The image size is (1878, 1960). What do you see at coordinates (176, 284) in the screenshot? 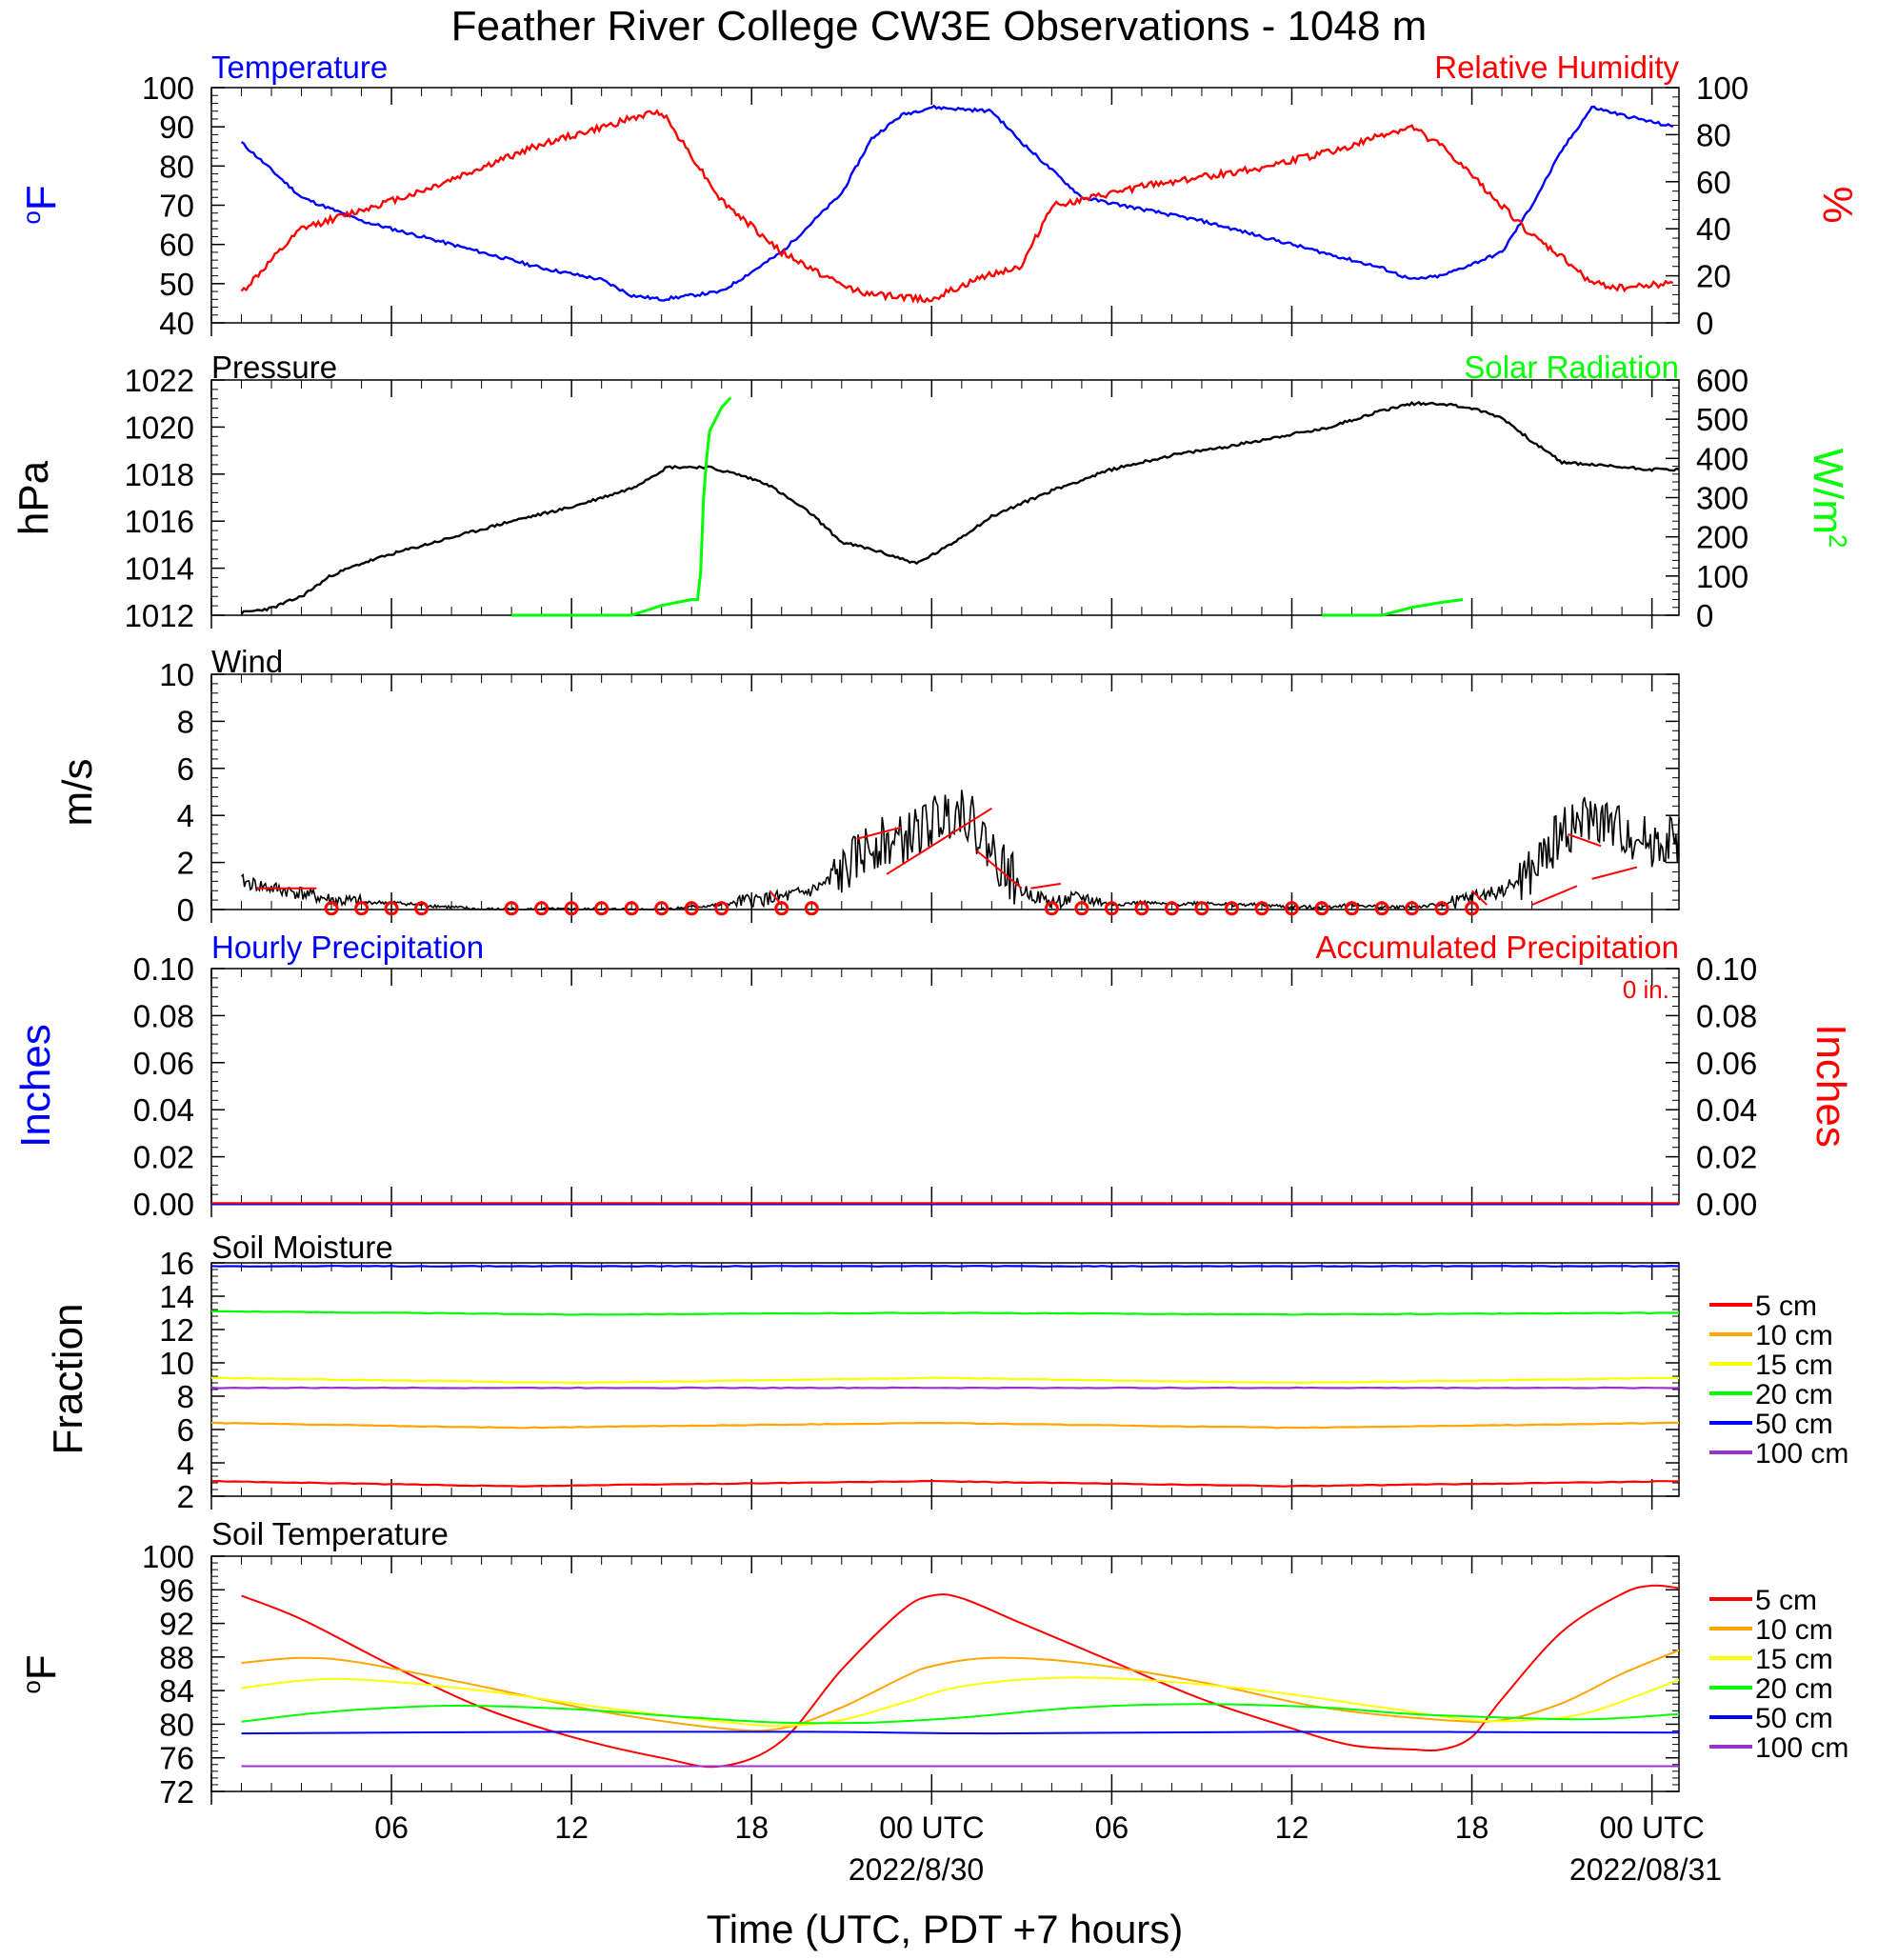
I see `y-tick-label-left: 50` at bounding box center [176, 284].